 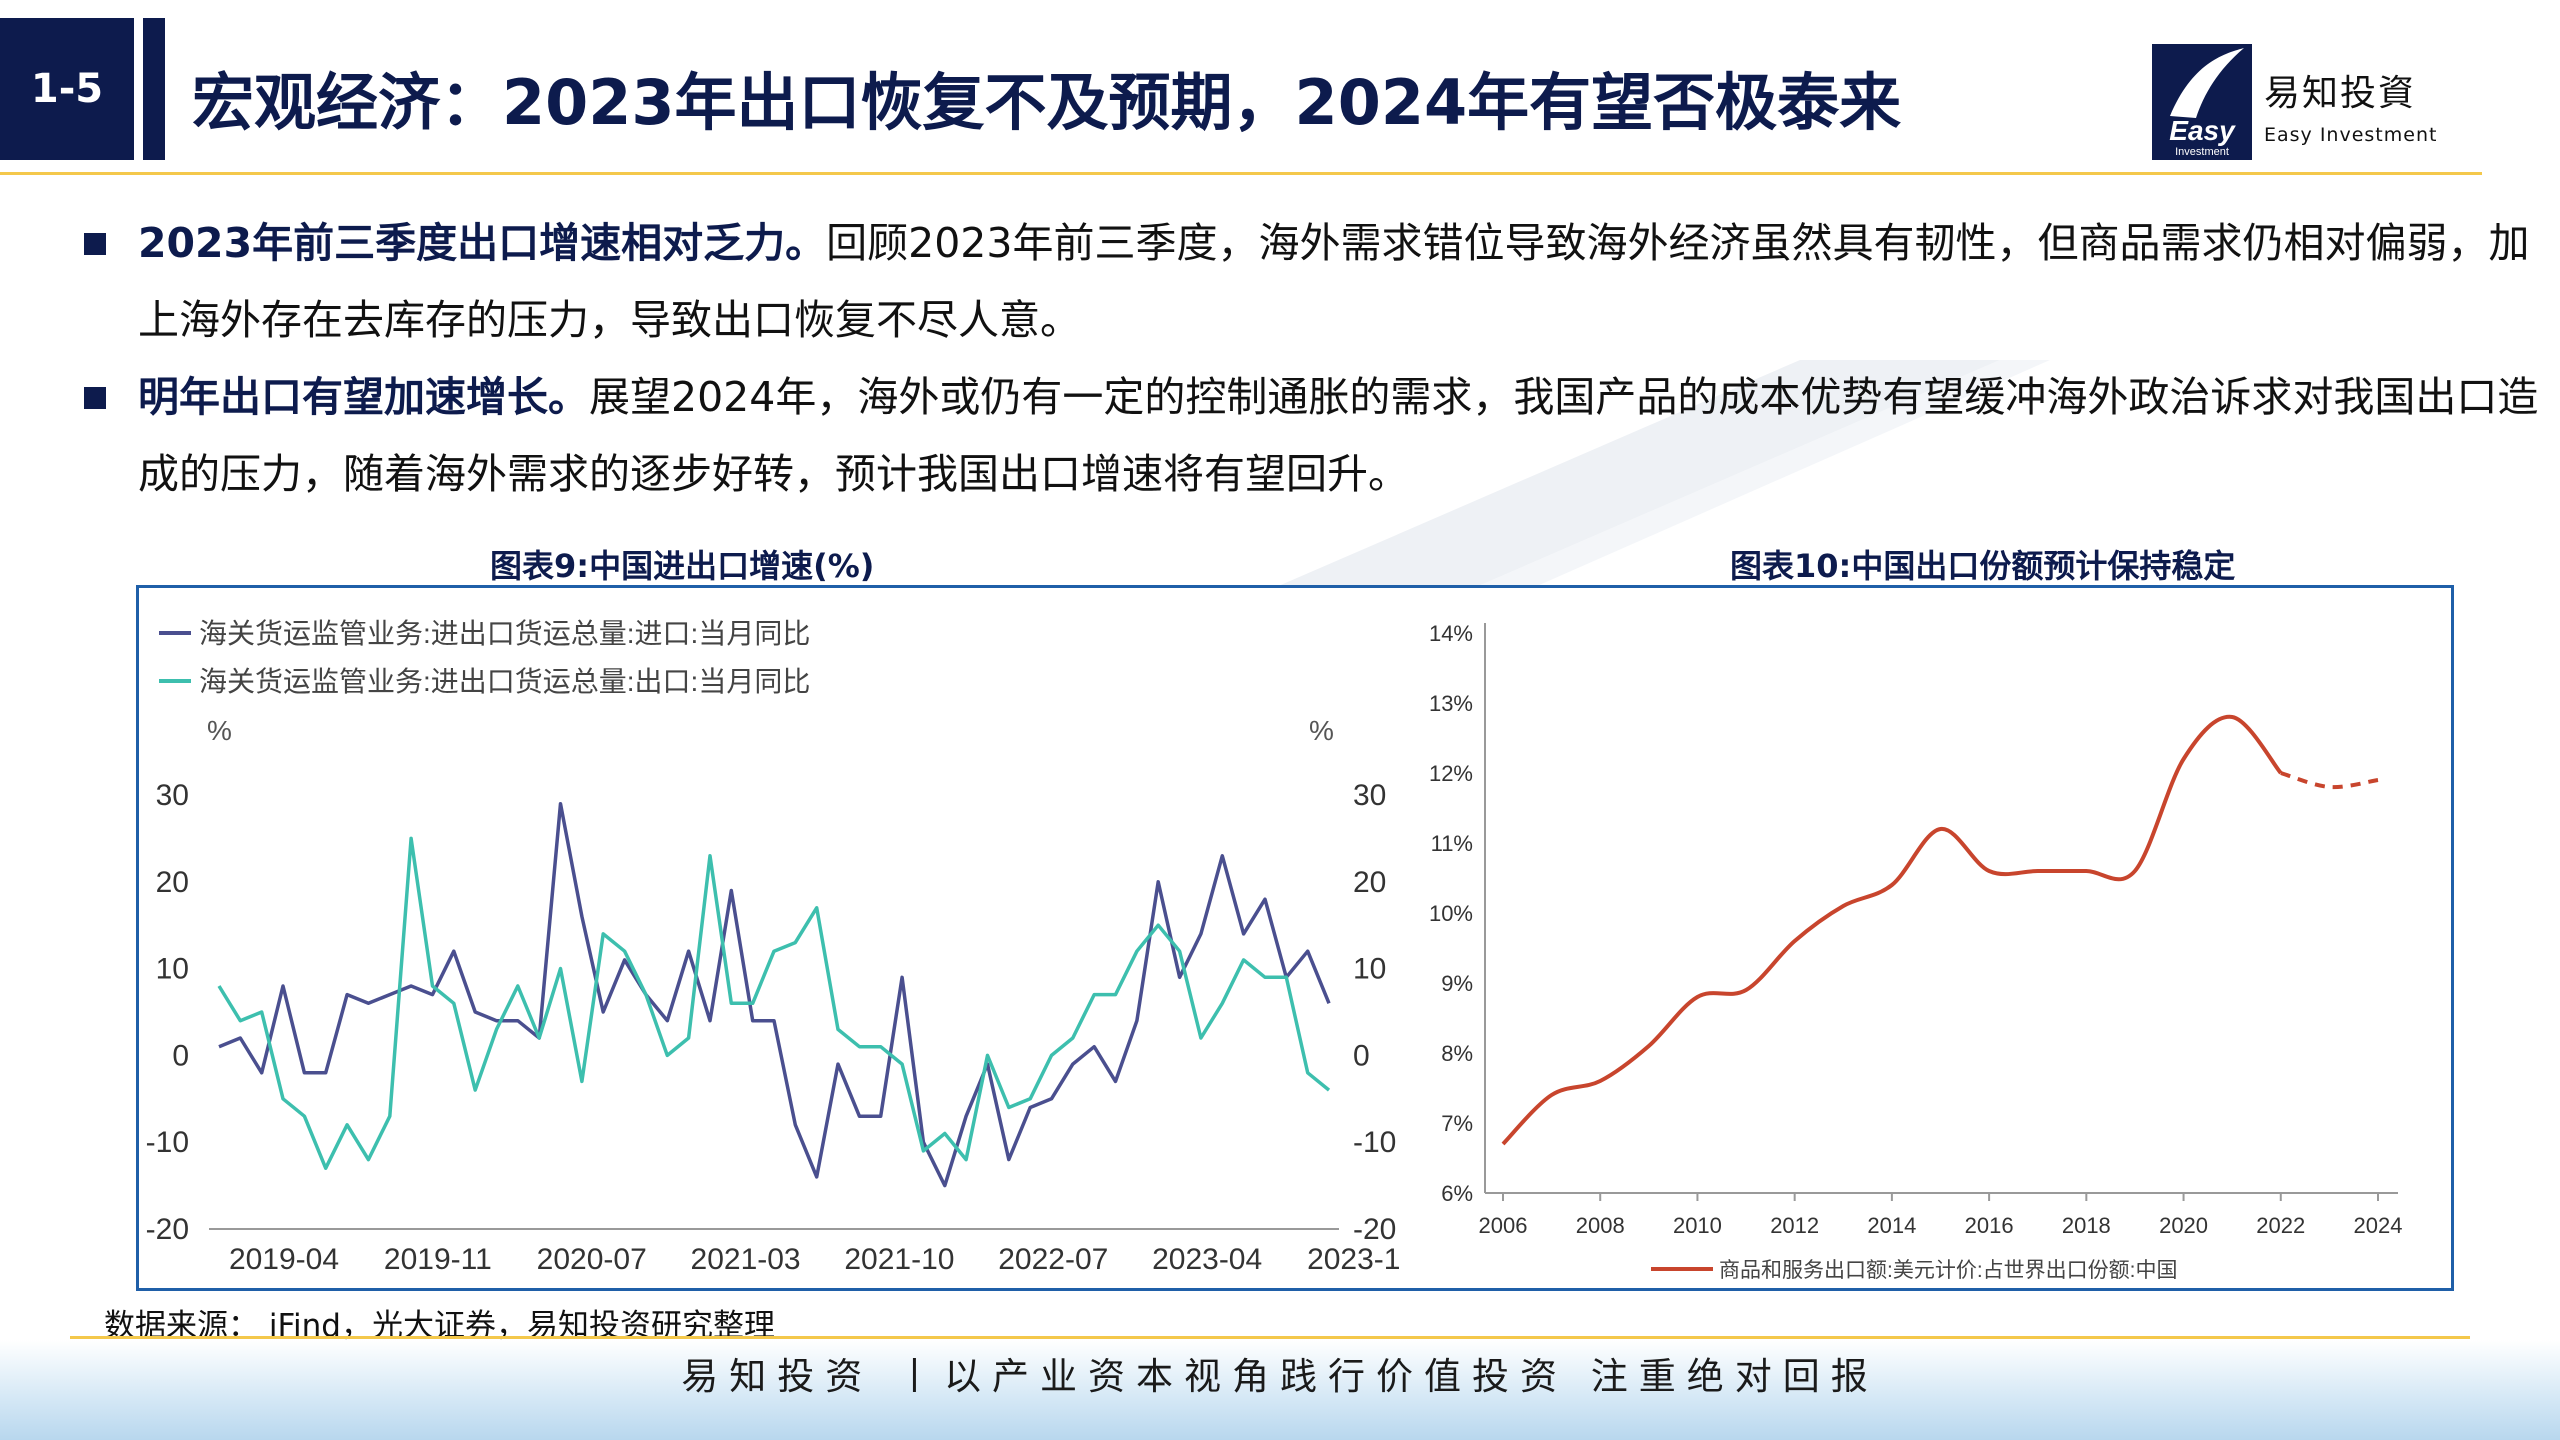 I want to click on y-unit-right: %, so click(x=1321, y=730).